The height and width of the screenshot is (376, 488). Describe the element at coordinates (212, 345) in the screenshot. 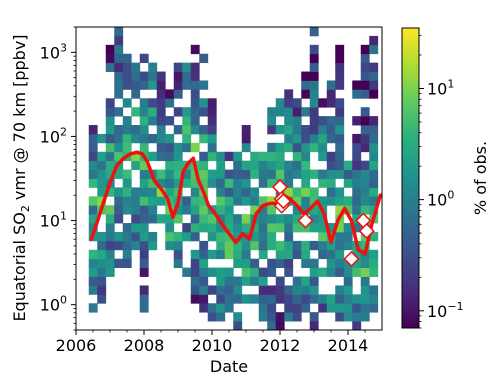

I see `x-tick-label: 2010` at that location.